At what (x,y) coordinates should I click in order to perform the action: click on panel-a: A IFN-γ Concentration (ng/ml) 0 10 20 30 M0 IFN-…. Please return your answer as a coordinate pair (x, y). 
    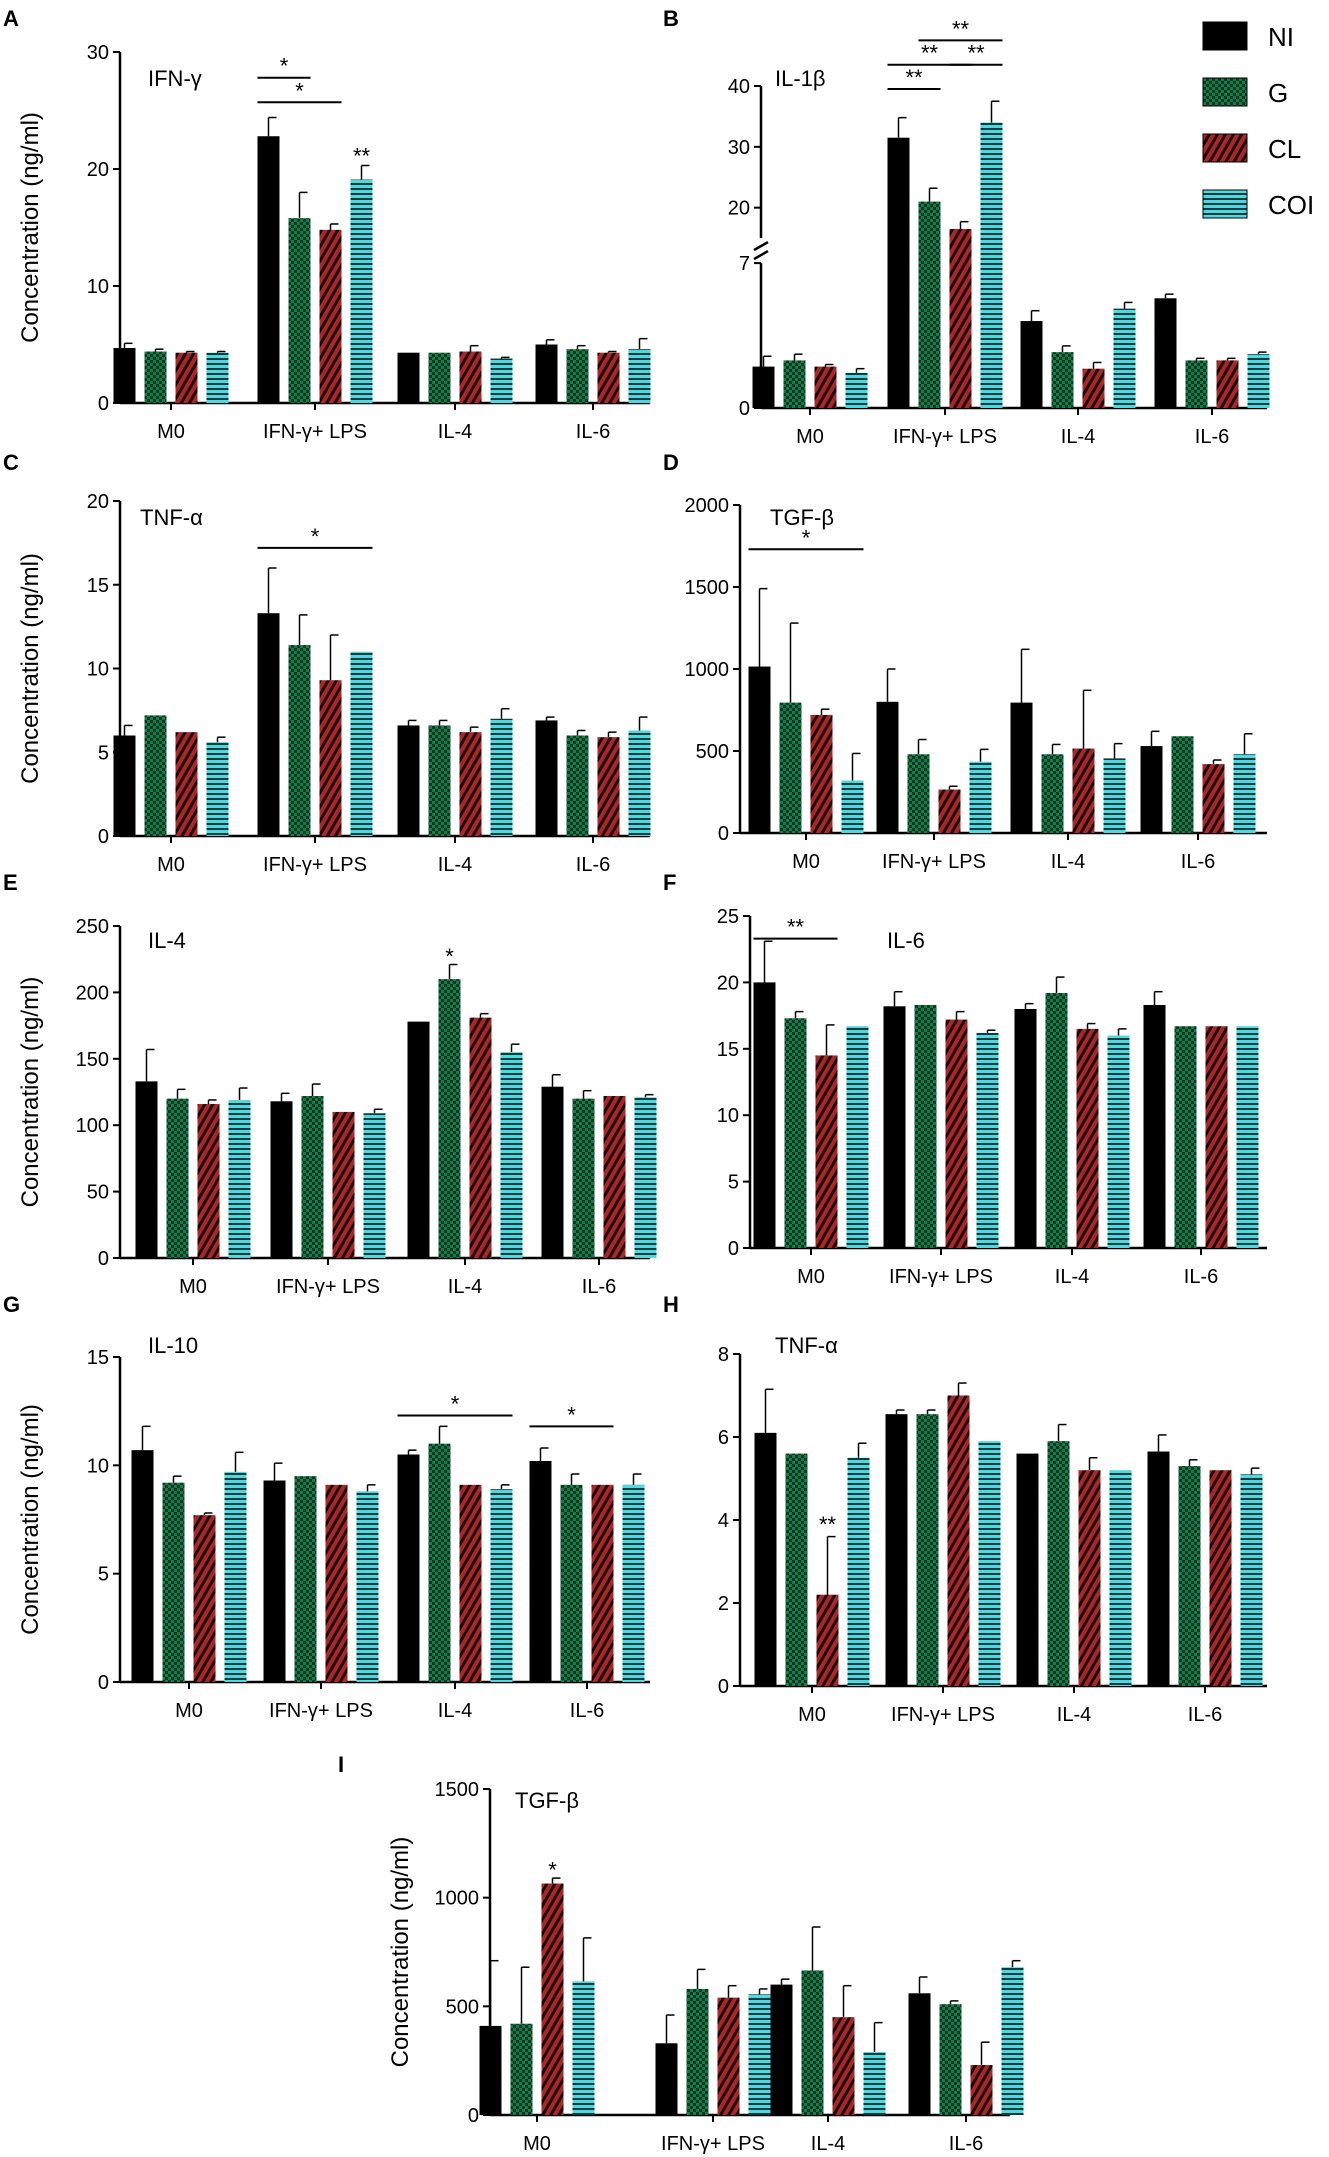
    Looking at the image, I should click on (327, 224).